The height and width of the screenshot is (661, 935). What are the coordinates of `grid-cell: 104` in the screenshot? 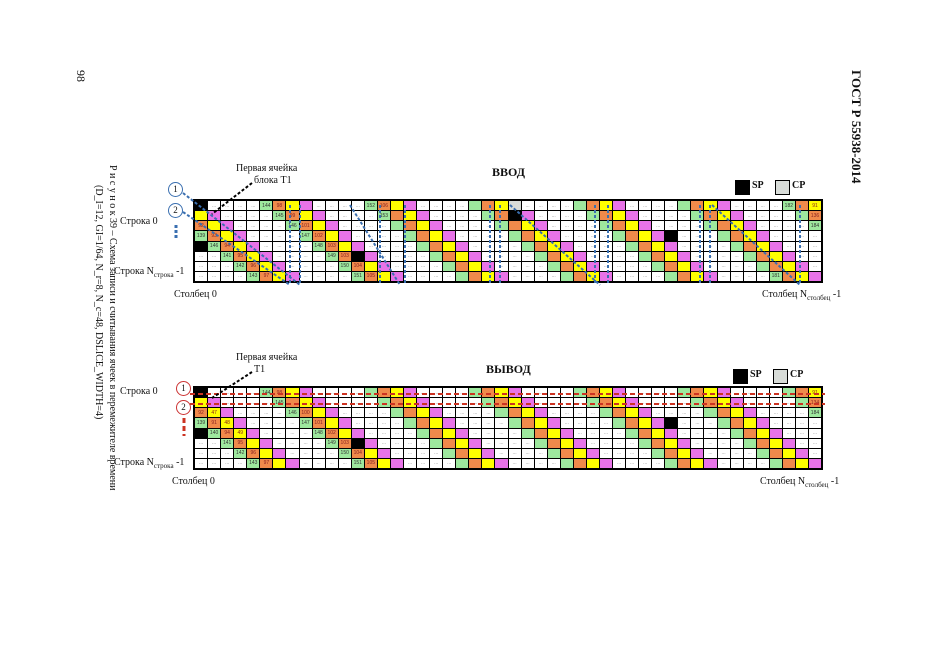 It's located at (357, 453).